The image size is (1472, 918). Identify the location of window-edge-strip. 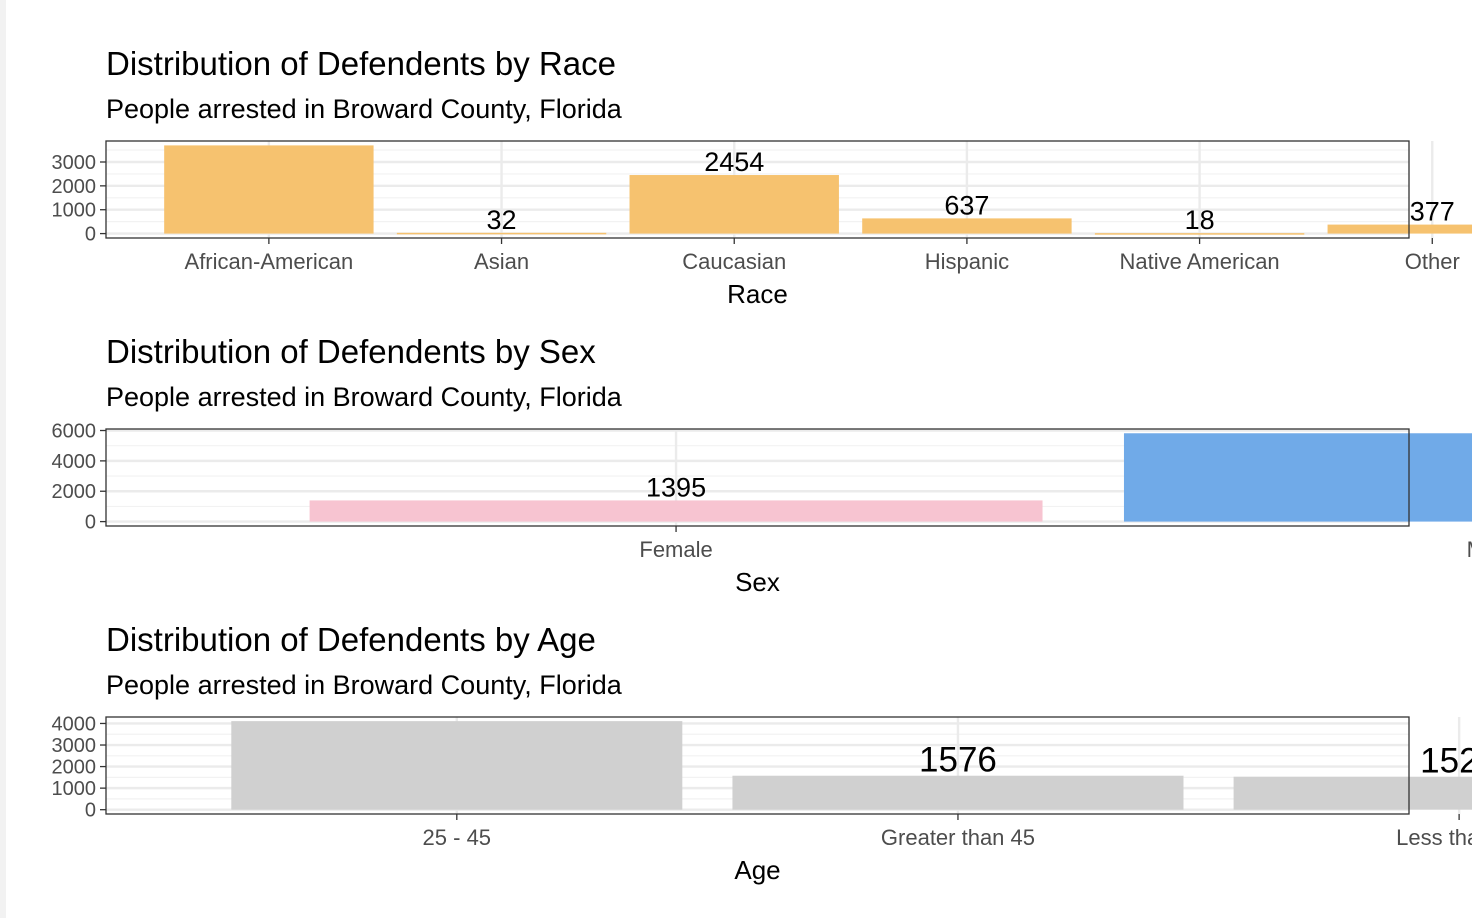
(3, 459).